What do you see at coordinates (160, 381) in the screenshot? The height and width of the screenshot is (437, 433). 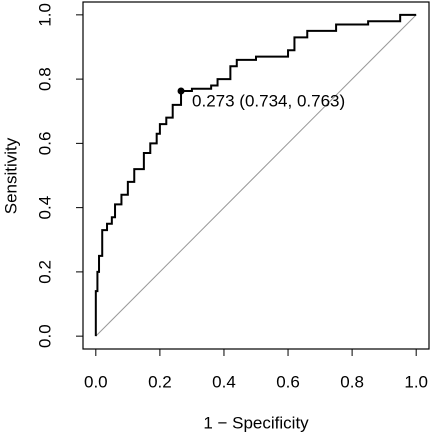 I see `x-tick-label: 0.2` at bounding box center [160, 381].